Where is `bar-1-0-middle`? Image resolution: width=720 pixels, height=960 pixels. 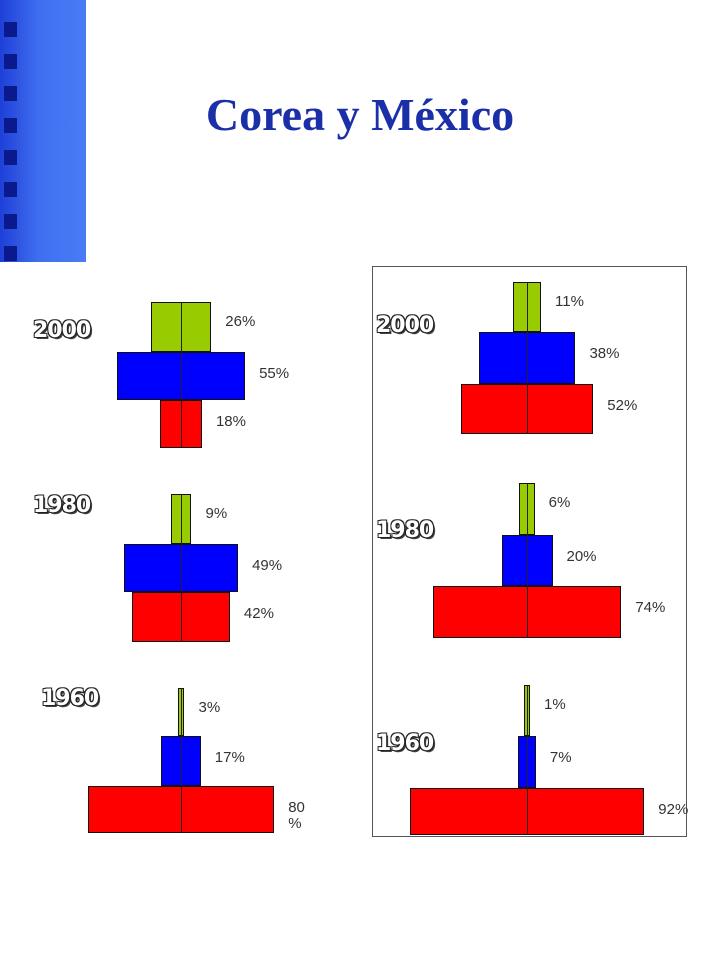 bar-1-0-middle is located at coordinates (527, 358).